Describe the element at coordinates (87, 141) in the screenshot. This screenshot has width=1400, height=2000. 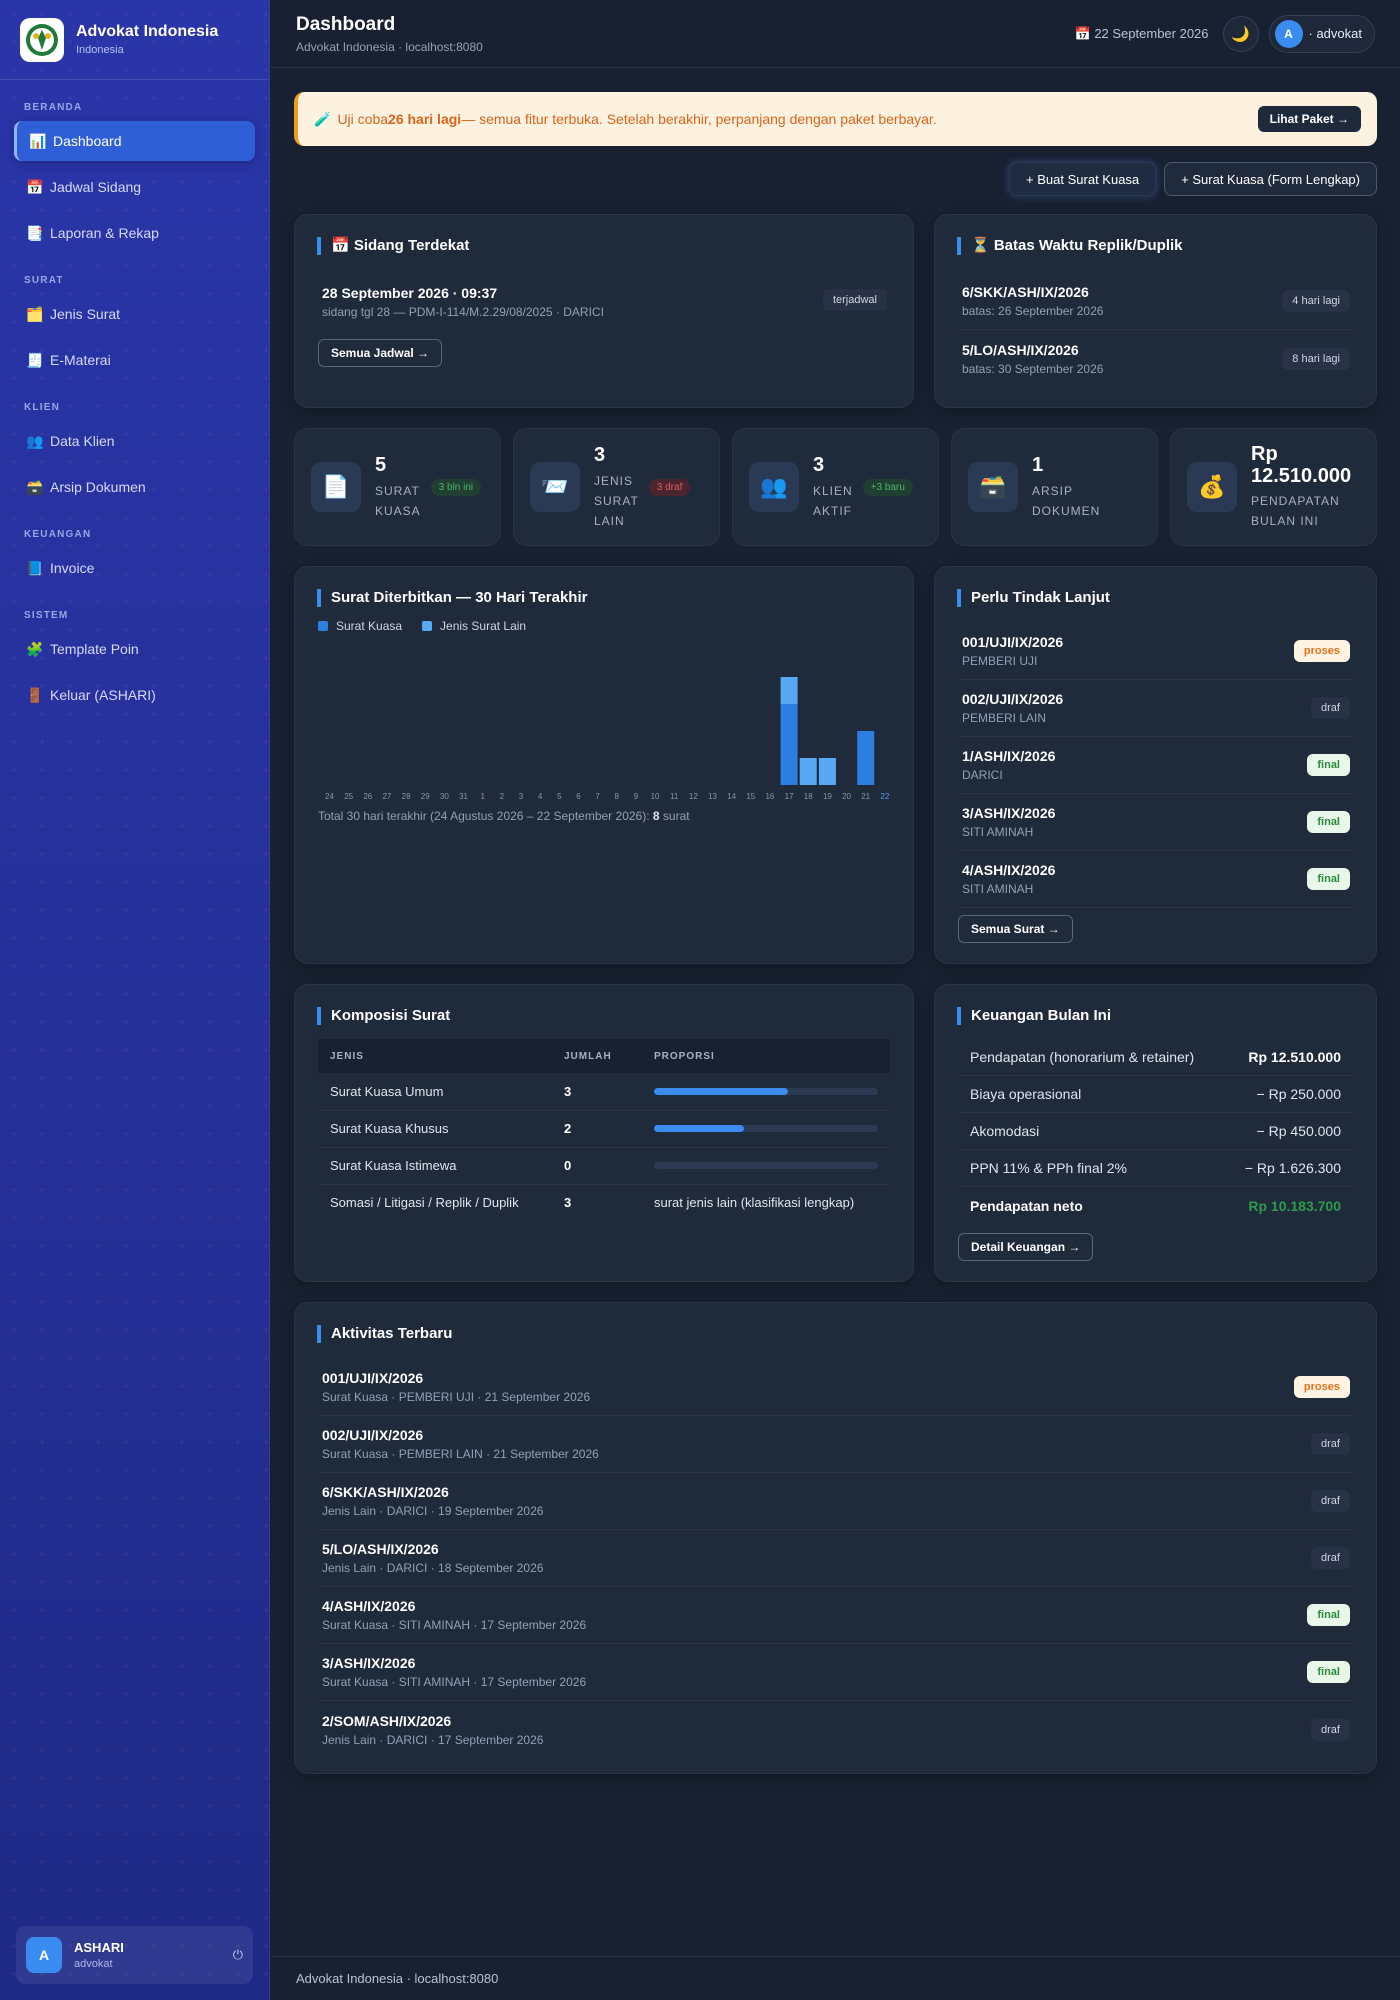
I see `sidebar-item-label: Dashboard` at that location.